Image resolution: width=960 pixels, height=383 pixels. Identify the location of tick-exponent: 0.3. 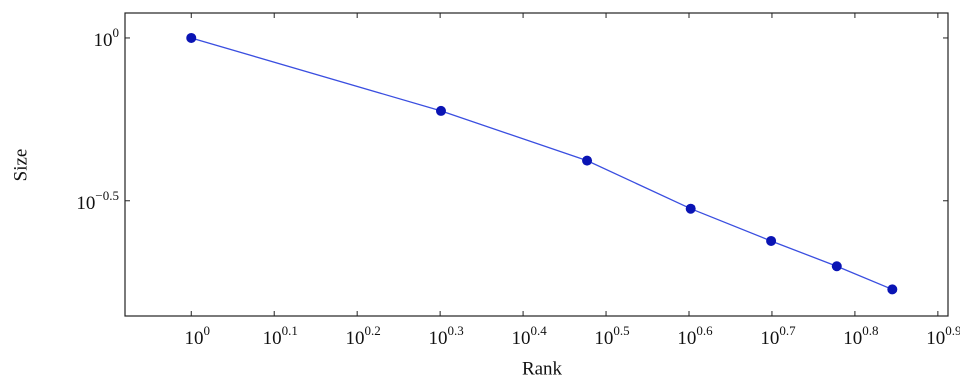
(456, 330).